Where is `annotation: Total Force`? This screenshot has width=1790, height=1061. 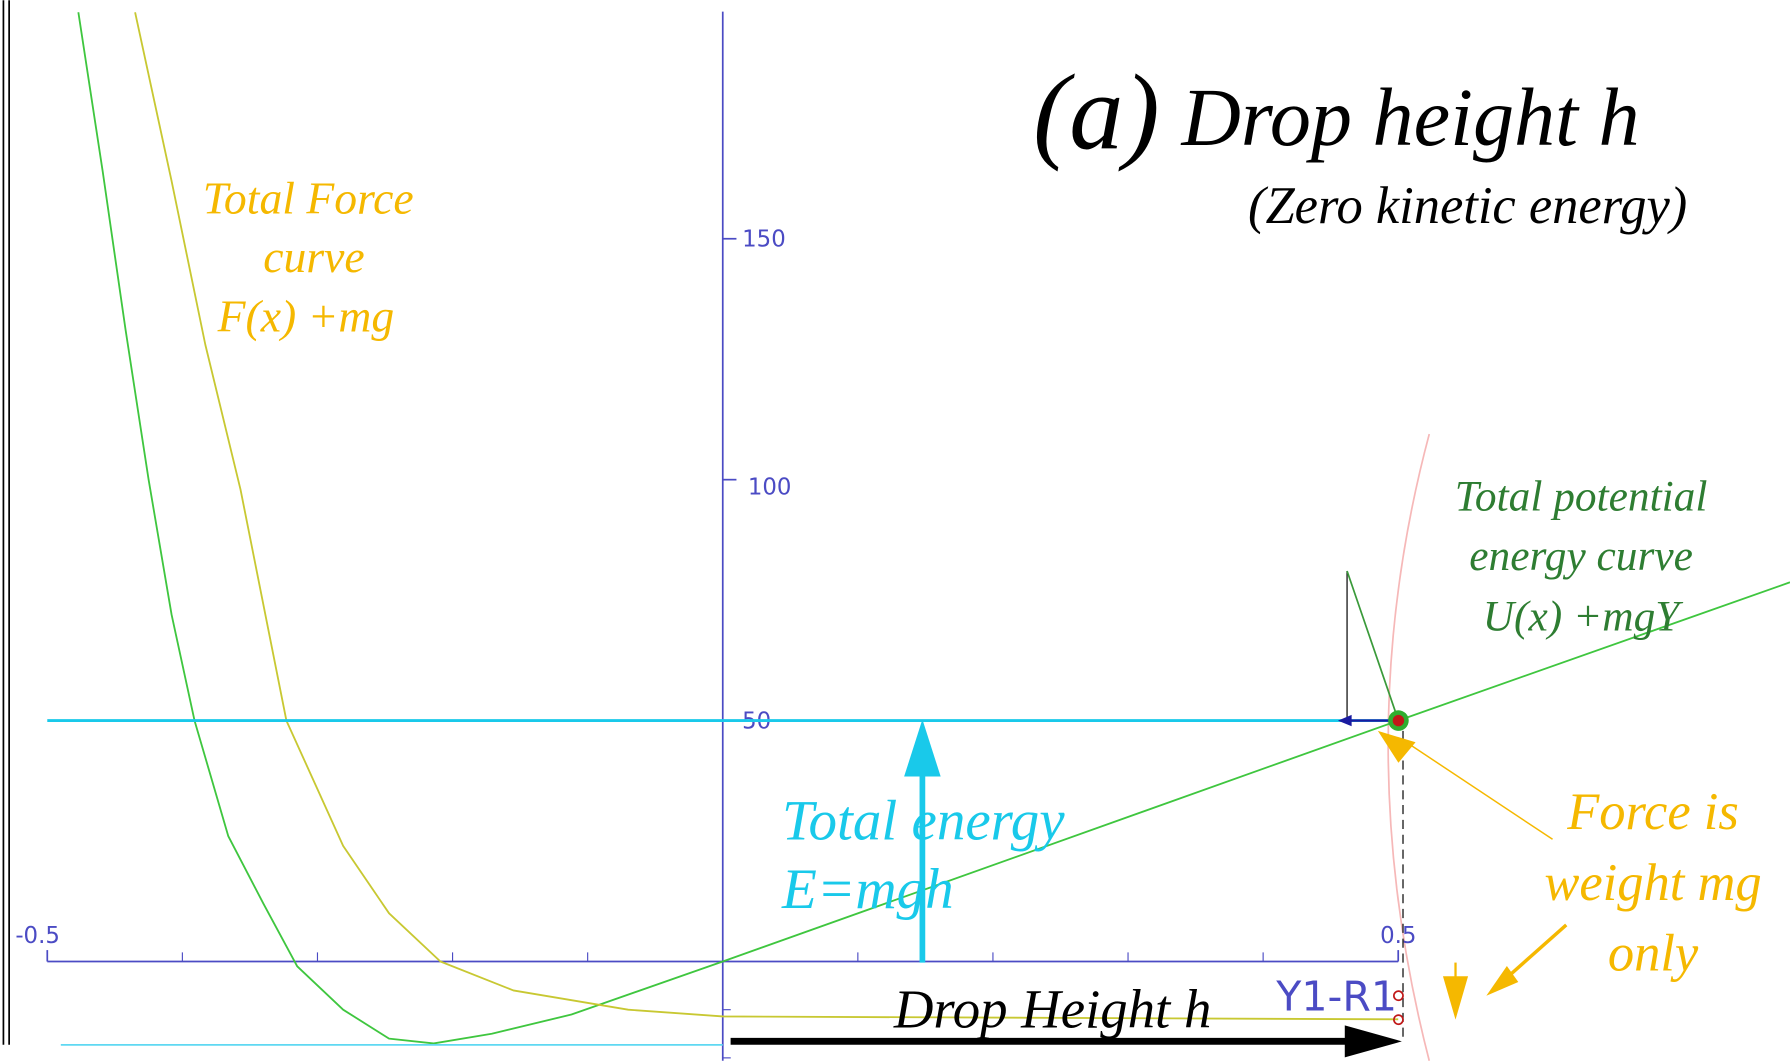
annotation: Total Force is located at coordinates (308, 198).